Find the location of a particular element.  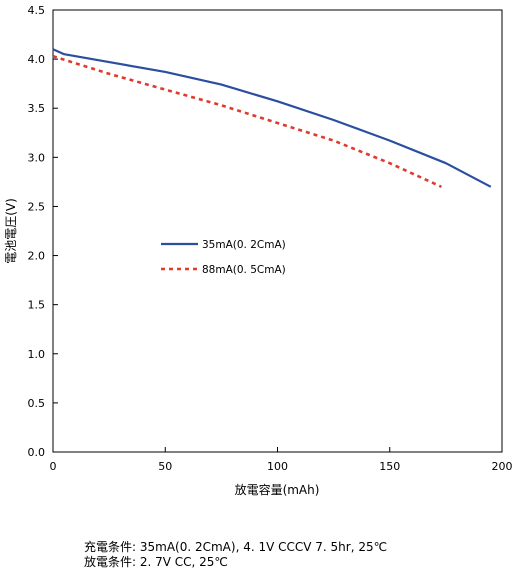

y-tick-label: 1.5 is located at coordinates (37, 305).